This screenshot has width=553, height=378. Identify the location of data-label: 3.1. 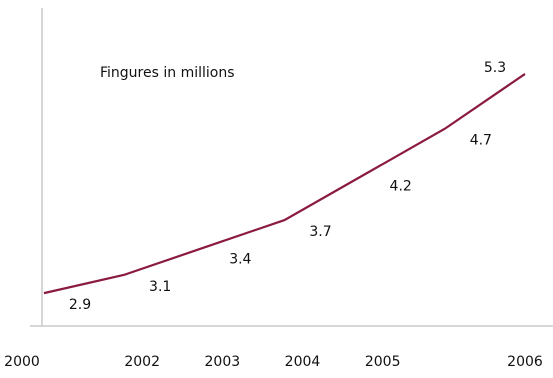
(160, 287).